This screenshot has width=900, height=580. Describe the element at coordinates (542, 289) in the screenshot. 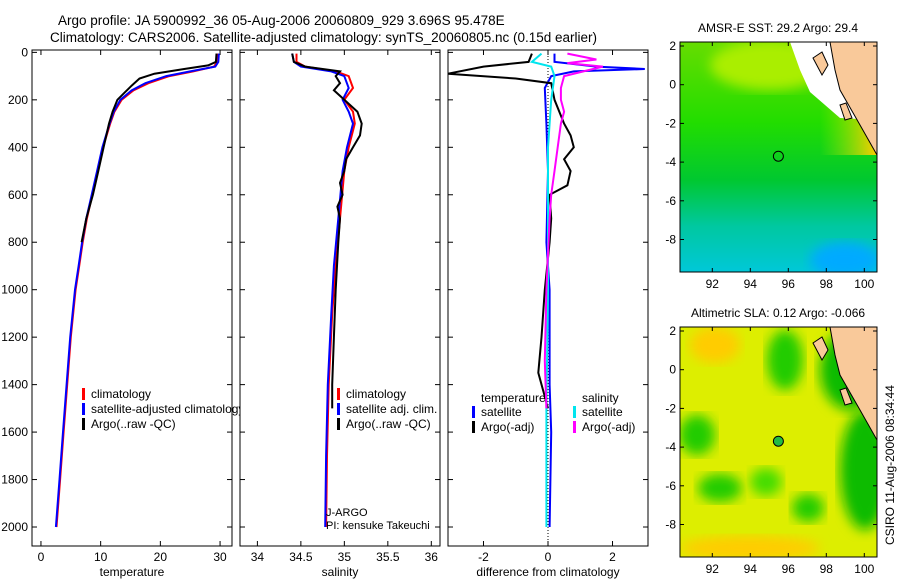

I see `series-line-salinity-satellite` at that location.